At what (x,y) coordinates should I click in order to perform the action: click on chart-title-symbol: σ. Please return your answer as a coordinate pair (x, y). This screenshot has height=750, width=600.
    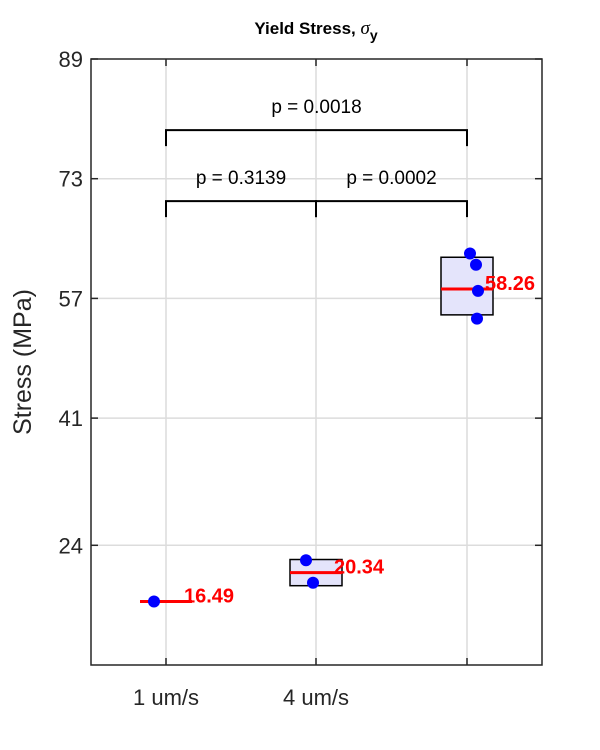
    Looking at the image, I should click on (365, 28).